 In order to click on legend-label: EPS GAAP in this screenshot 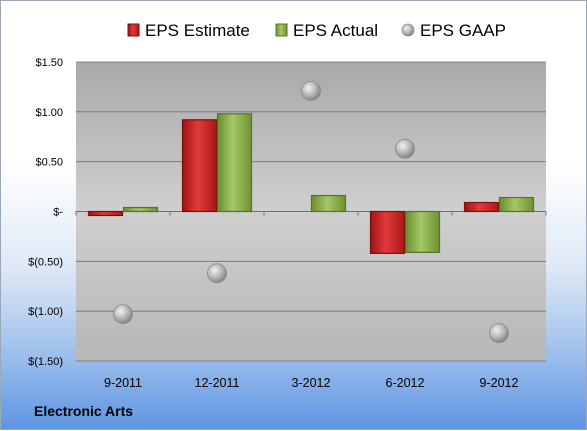, I will do `click(463, 30)`.